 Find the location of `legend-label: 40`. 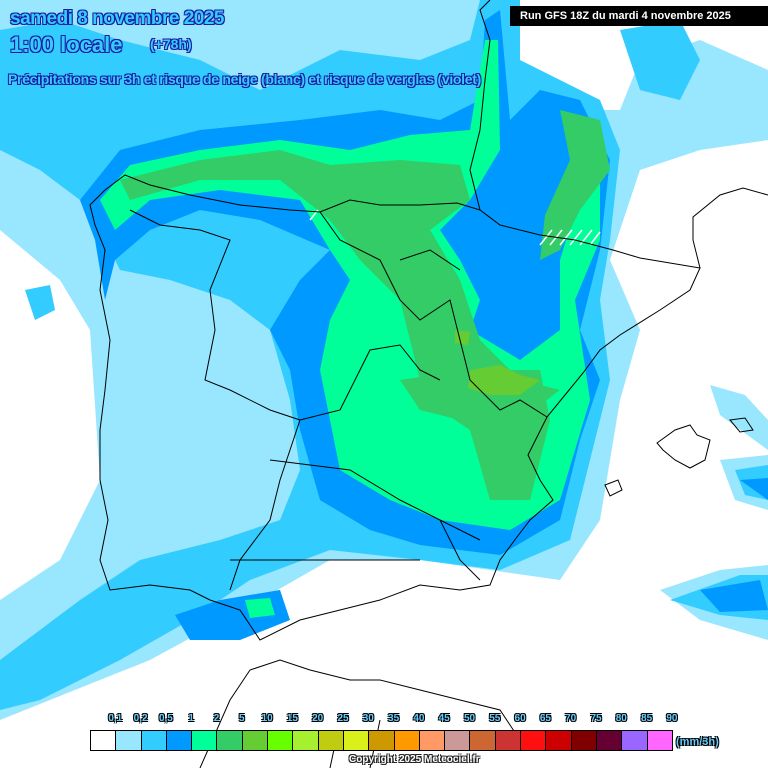

legend-label: 40 is located at coordinates (419, 718).